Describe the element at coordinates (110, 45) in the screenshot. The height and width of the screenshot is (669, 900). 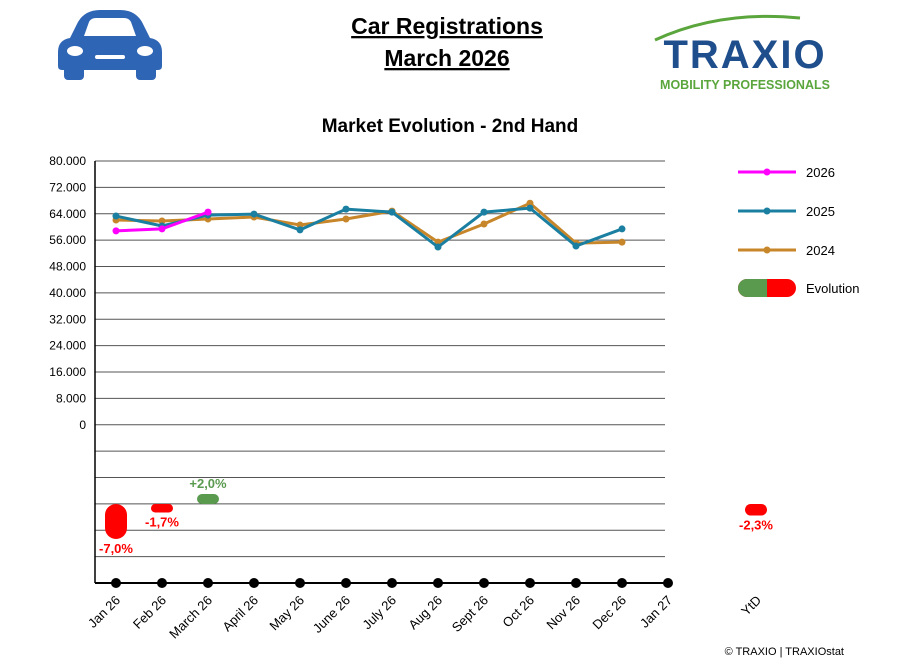
I see `car-icon` at that location.